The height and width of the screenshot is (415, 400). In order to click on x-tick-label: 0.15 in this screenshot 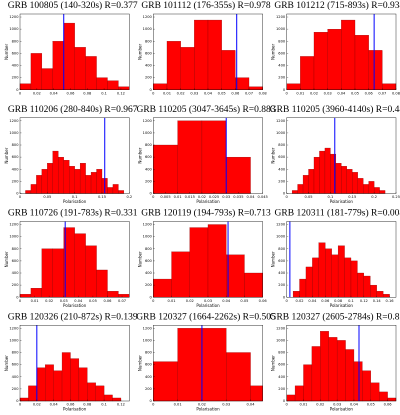, I will do `click(352, 197)`.